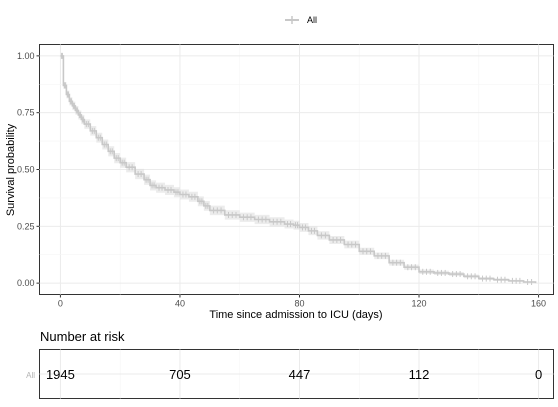 The width and height of the screenshot is (558, 407). What do you see at coordinates (60, 304) in the screenshot?
I see `x-tick-label: 0` at bounding box center [60, 304].